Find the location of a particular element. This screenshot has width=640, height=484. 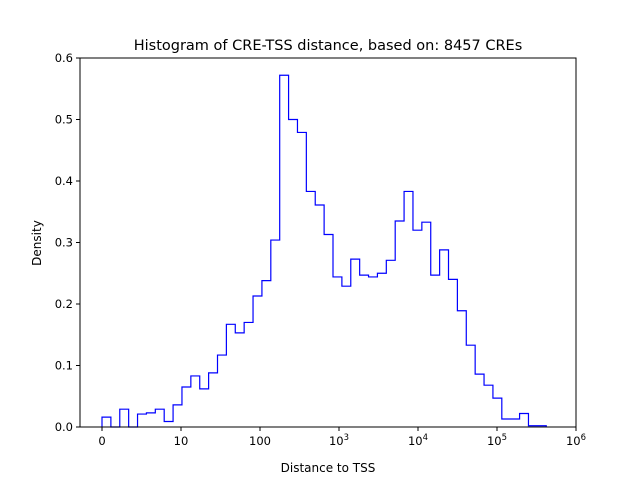

x-tick-label: 10 is located at coordinates (181, 441).